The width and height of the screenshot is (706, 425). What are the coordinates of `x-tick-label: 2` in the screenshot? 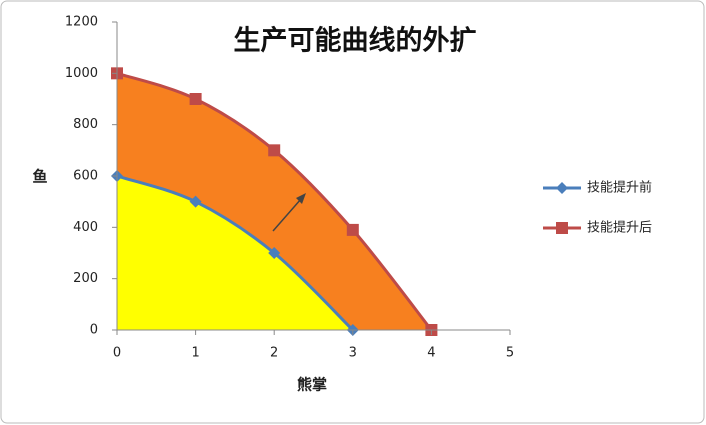 It's located at (274, 353).